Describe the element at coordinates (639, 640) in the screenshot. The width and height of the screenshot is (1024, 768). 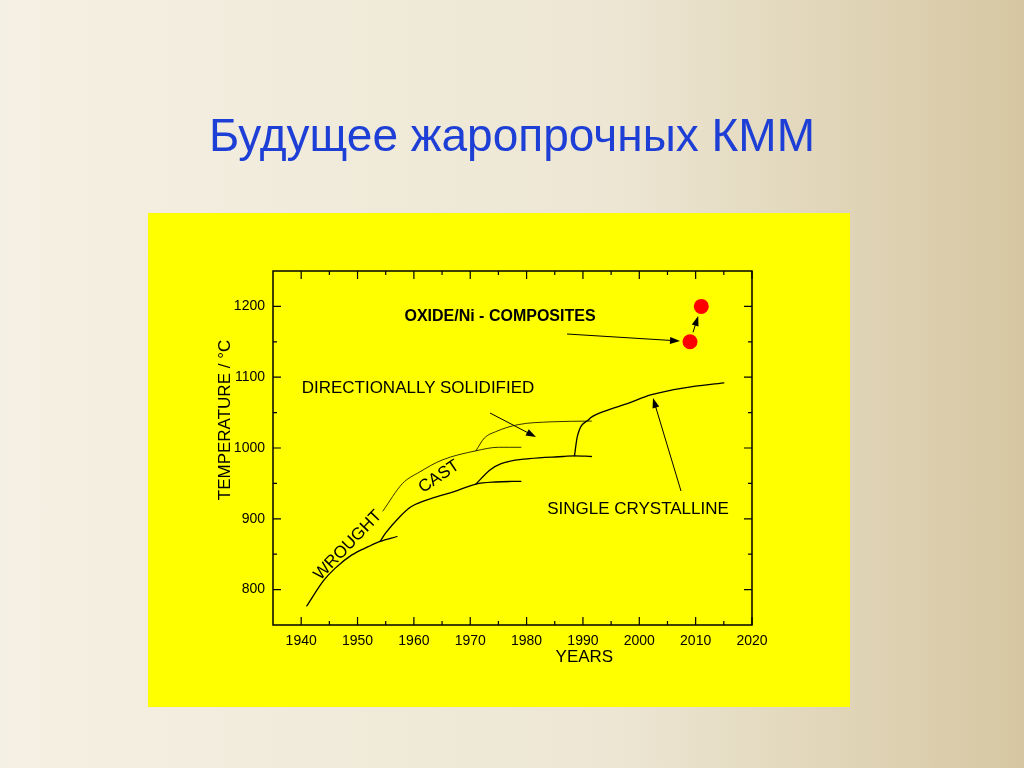
I see `x-tick-label: 2000` at that location.